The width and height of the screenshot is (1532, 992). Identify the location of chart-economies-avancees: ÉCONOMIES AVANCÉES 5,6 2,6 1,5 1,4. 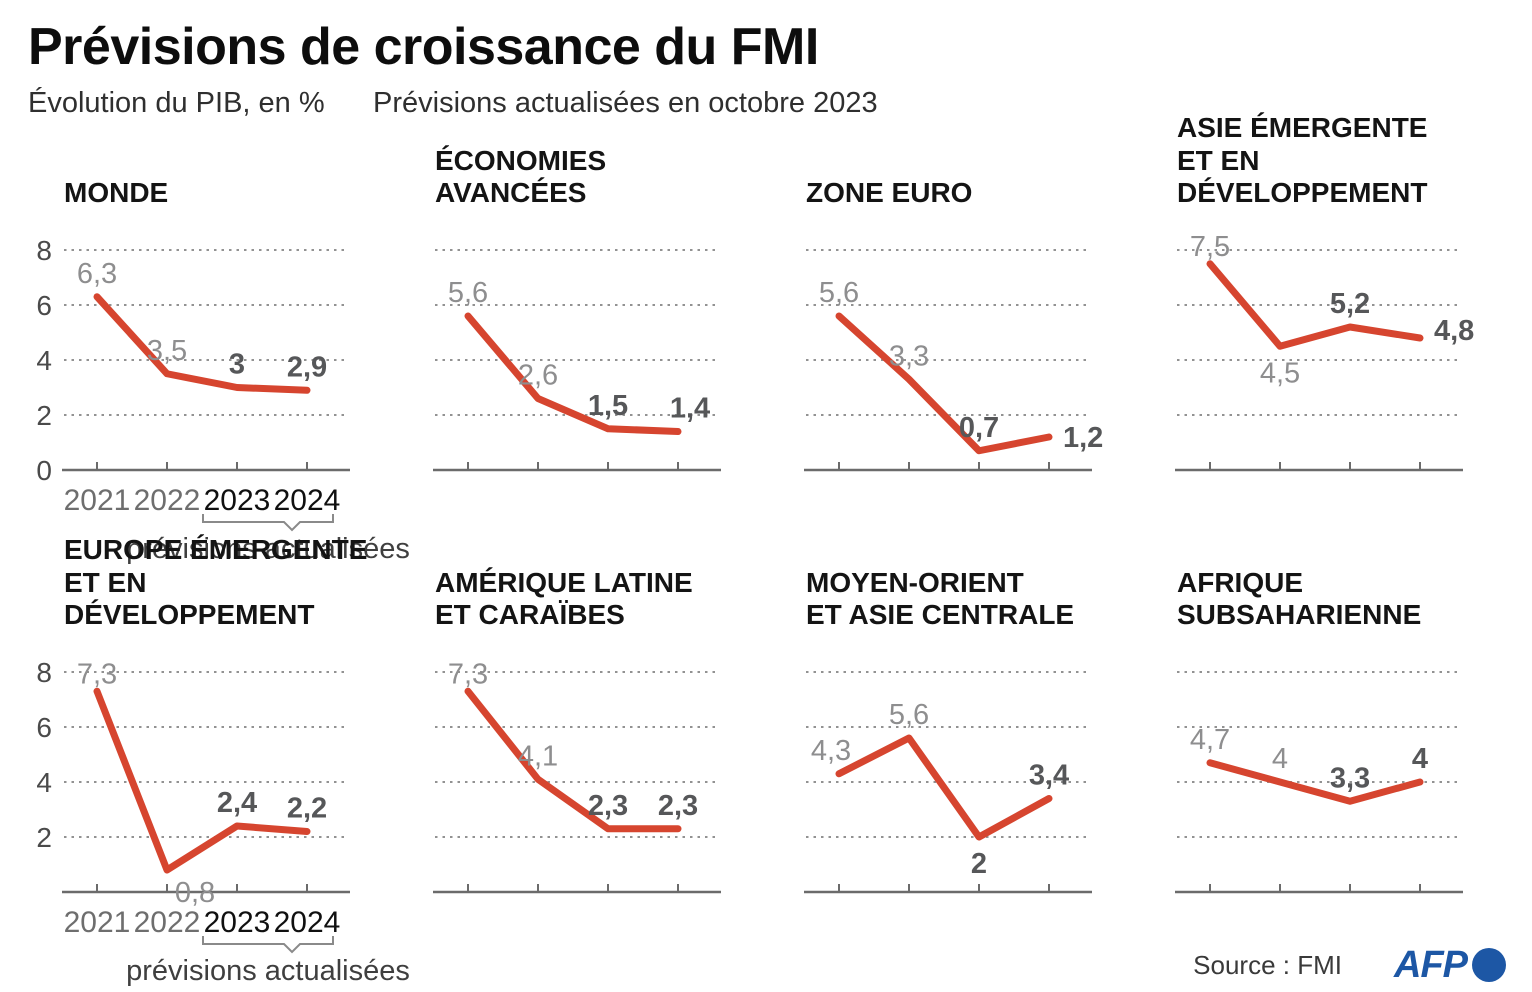
(584, 355).